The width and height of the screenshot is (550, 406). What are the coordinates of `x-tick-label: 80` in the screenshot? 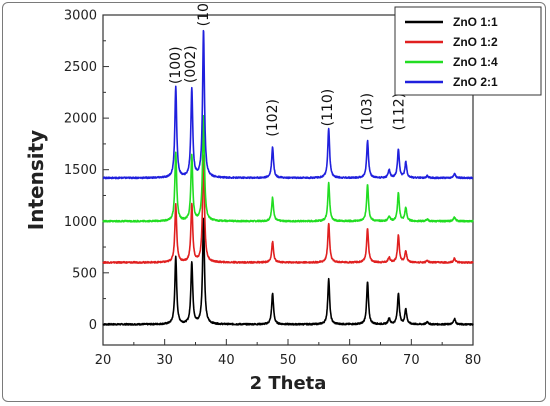 It's located at (473, 360).